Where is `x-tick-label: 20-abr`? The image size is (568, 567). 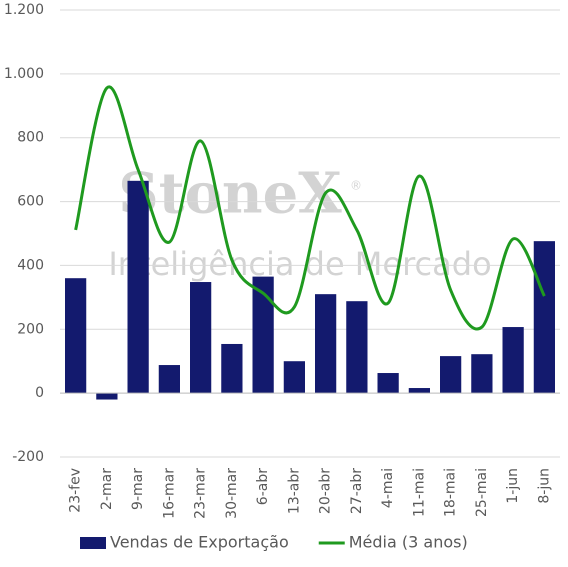
x-tick-label: 20-abr is located at coordinates (326, 491).